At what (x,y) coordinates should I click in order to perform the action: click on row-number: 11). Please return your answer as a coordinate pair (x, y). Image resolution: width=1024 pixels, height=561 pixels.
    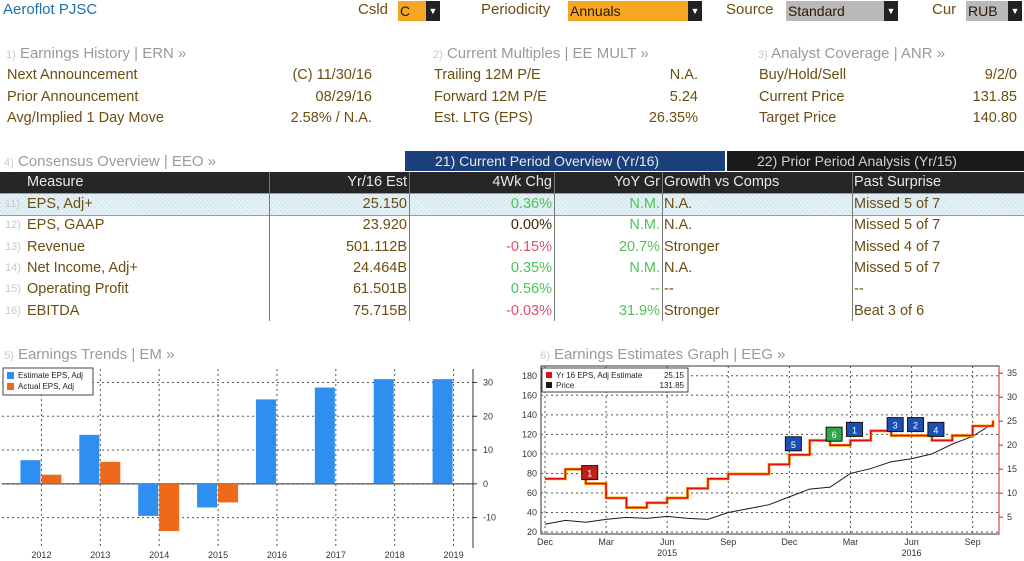
    Looking at the image, I should click on (13, 204).